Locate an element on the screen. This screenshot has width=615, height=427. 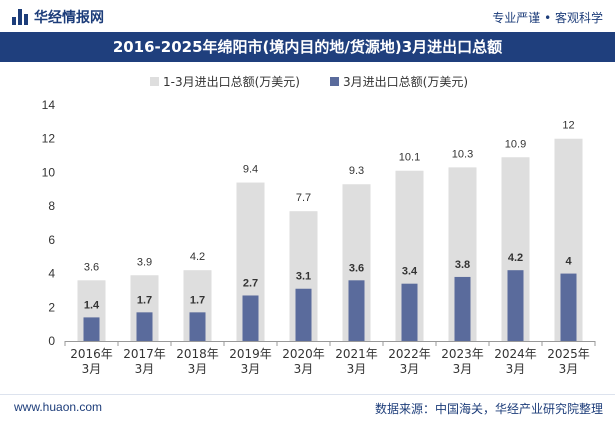
top-bar: 华经情报网 专业严谨 • 客观科学 is located at coordinates (307, 16).